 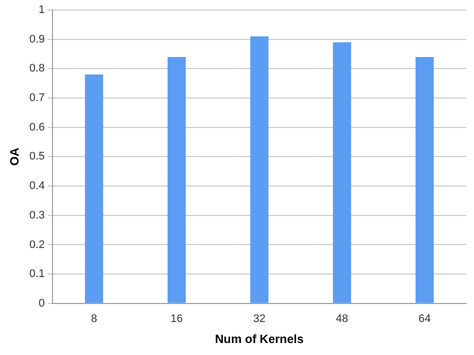 What do you see at coordinates (37, 215) in the screenshot?
I see `y-tick-label: 0.3` at bounding box center [37, 215].